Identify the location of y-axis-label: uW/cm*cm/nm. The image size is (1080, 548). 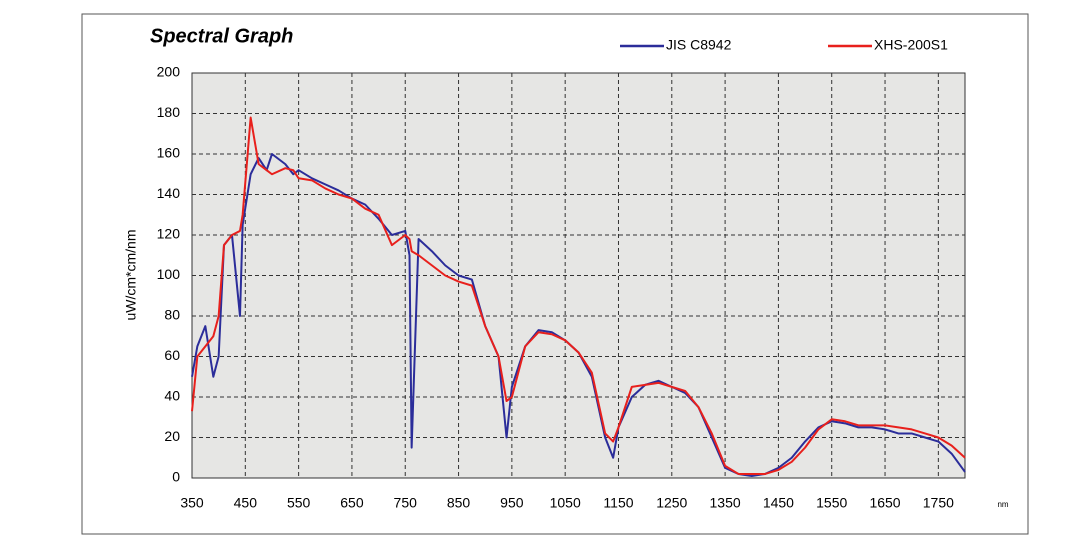
(131, 275).